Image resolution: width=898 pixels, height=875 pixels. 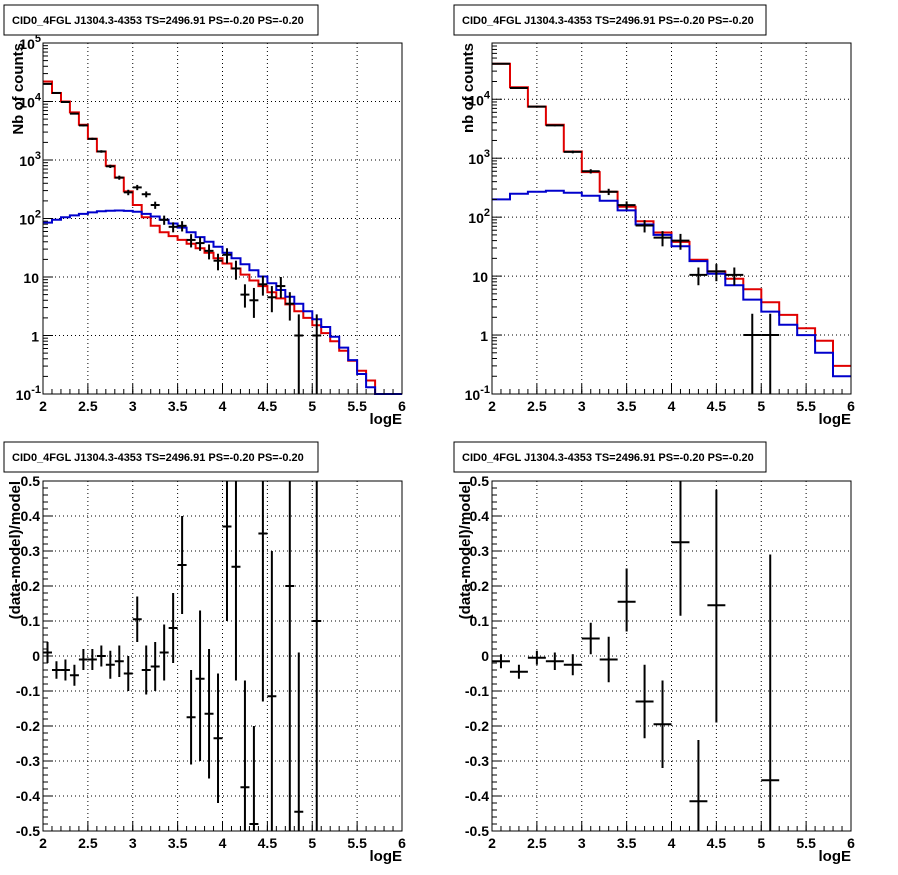 I want to click on total-model-line, so click(x=671, y=214).